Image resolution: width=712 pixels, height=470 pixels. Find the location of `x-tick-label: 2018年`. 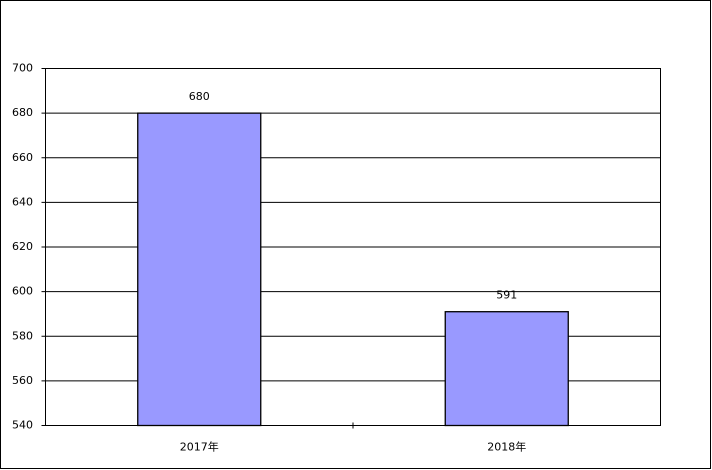

x-tick-label: 2018年 is located at coordinates (506, 447).